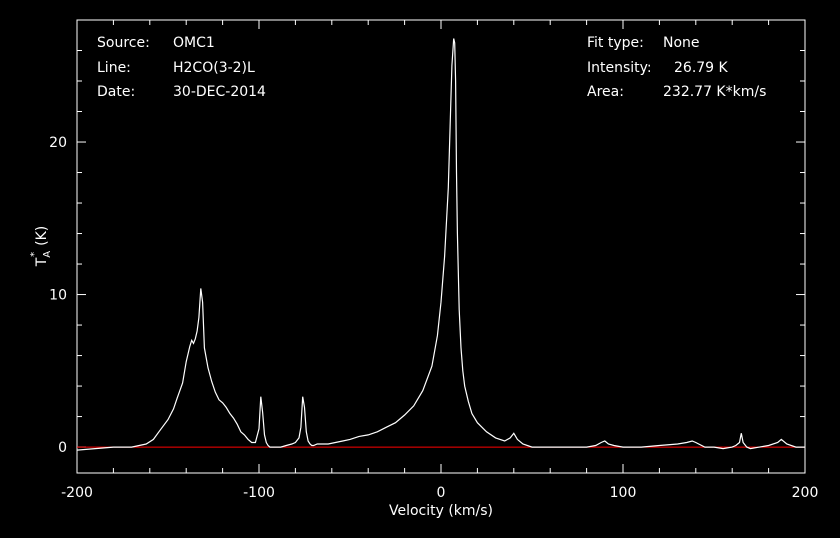  Describe the element at coordinates (259, 493) in the screenshot. I see `x-tick-label: -100` at that location.